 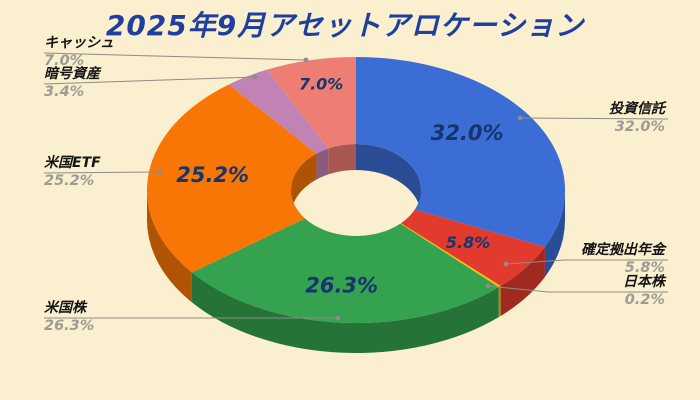 I want to click on callout-2: 日本株 0.2%, so click(x=644, y=291).